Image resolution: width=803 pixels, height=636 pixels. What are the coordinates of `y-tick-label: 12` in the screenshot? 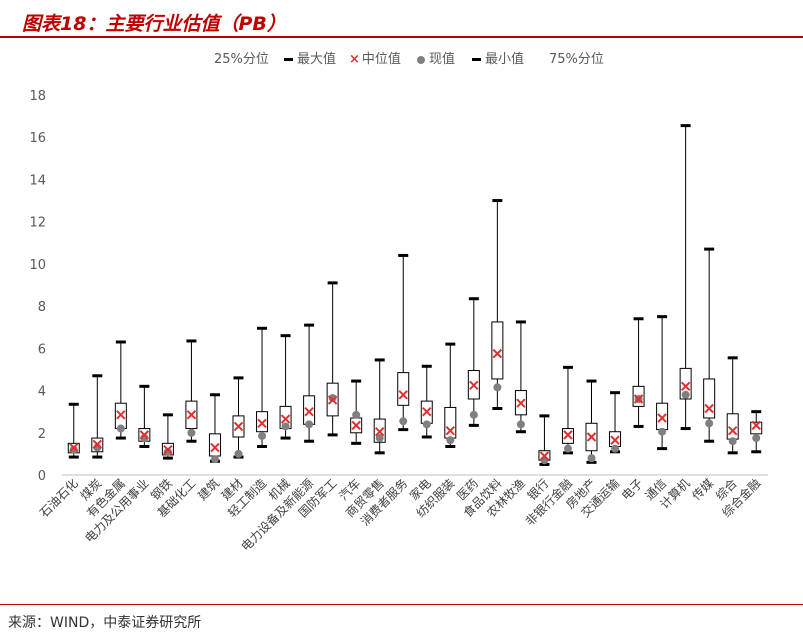 It's located at (37, 223).